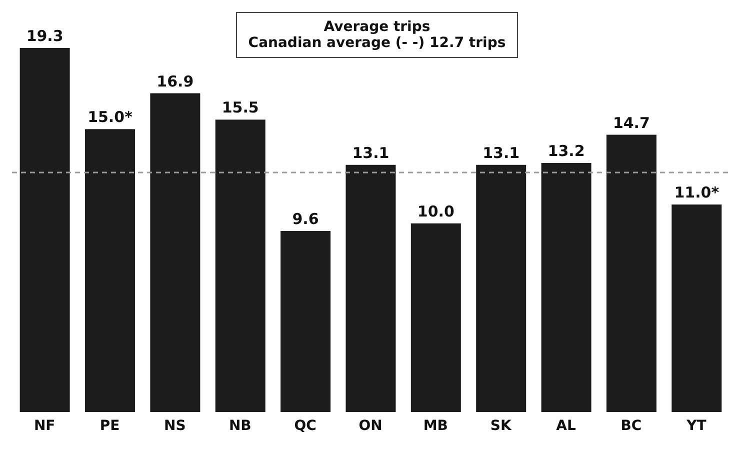 The image size is (741, 452). I want to click on data-label: 11.0*, so click(697, 193).